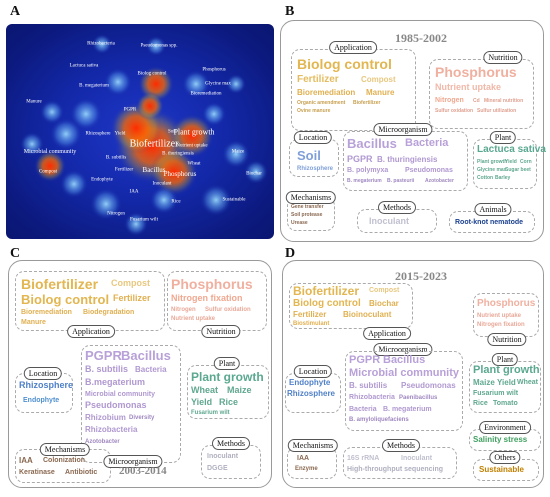 The height and width of the screenshot is (497, 550). What do you see at coordinates (152, 74) in the screenshot?
I see `heatmap-keyword-label: Biolog control` at bounding box center [152, 74].